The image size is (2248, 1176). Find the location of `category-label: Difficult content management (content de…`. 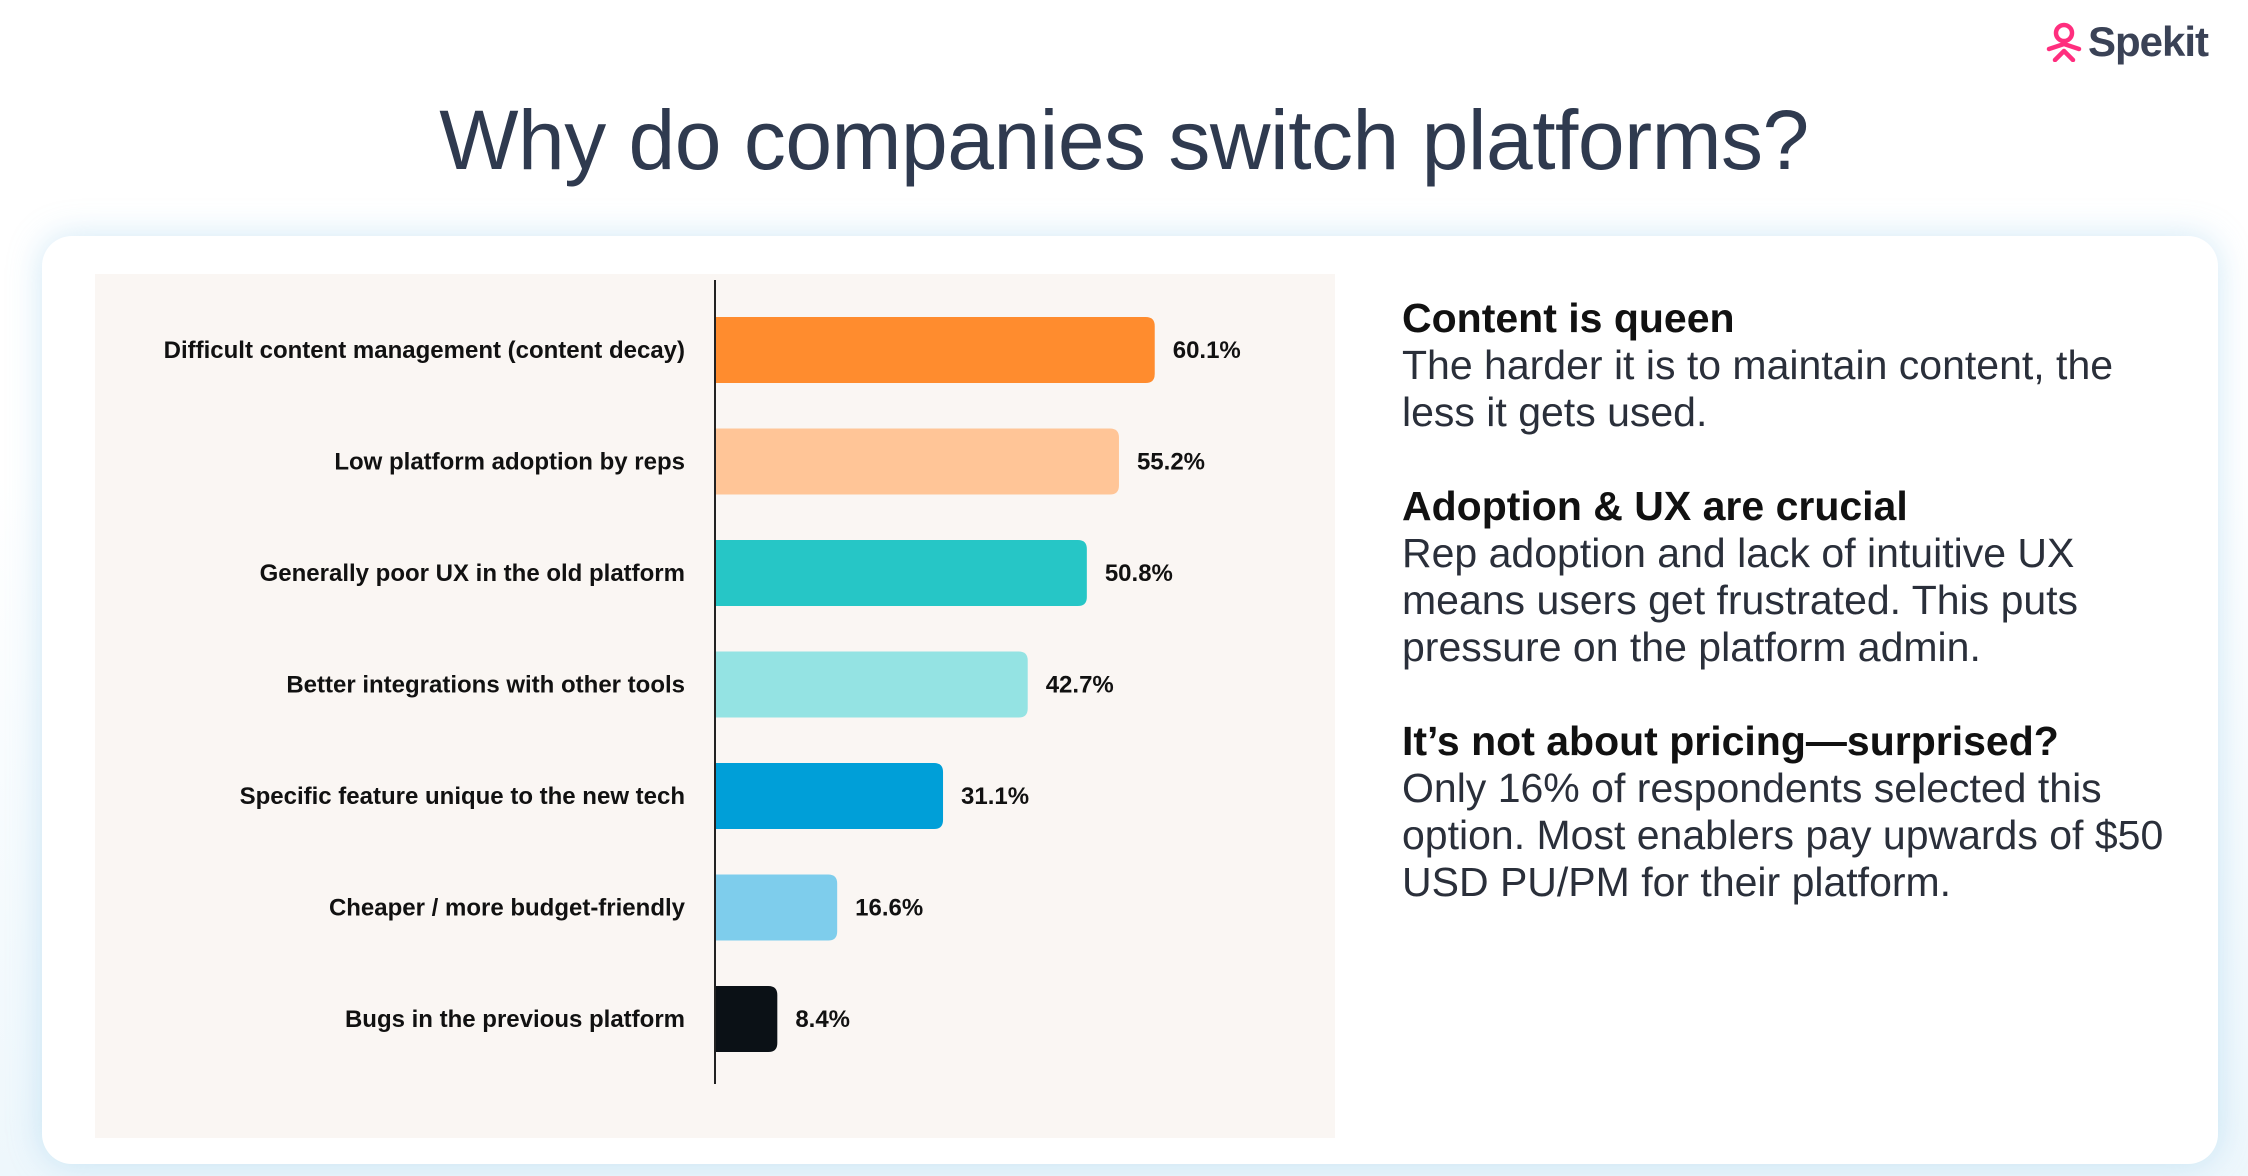

category-label: Difficult content management (content de… is located at coordinates (424, 350).